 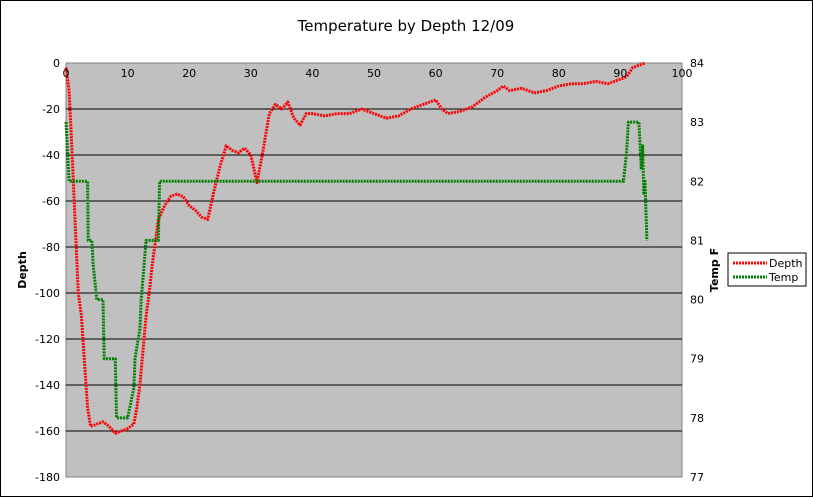 What do you see at coordinates (47, 293) in the screenshot?
I see `y-tick-label: -100` at bounding box center [47, 293].